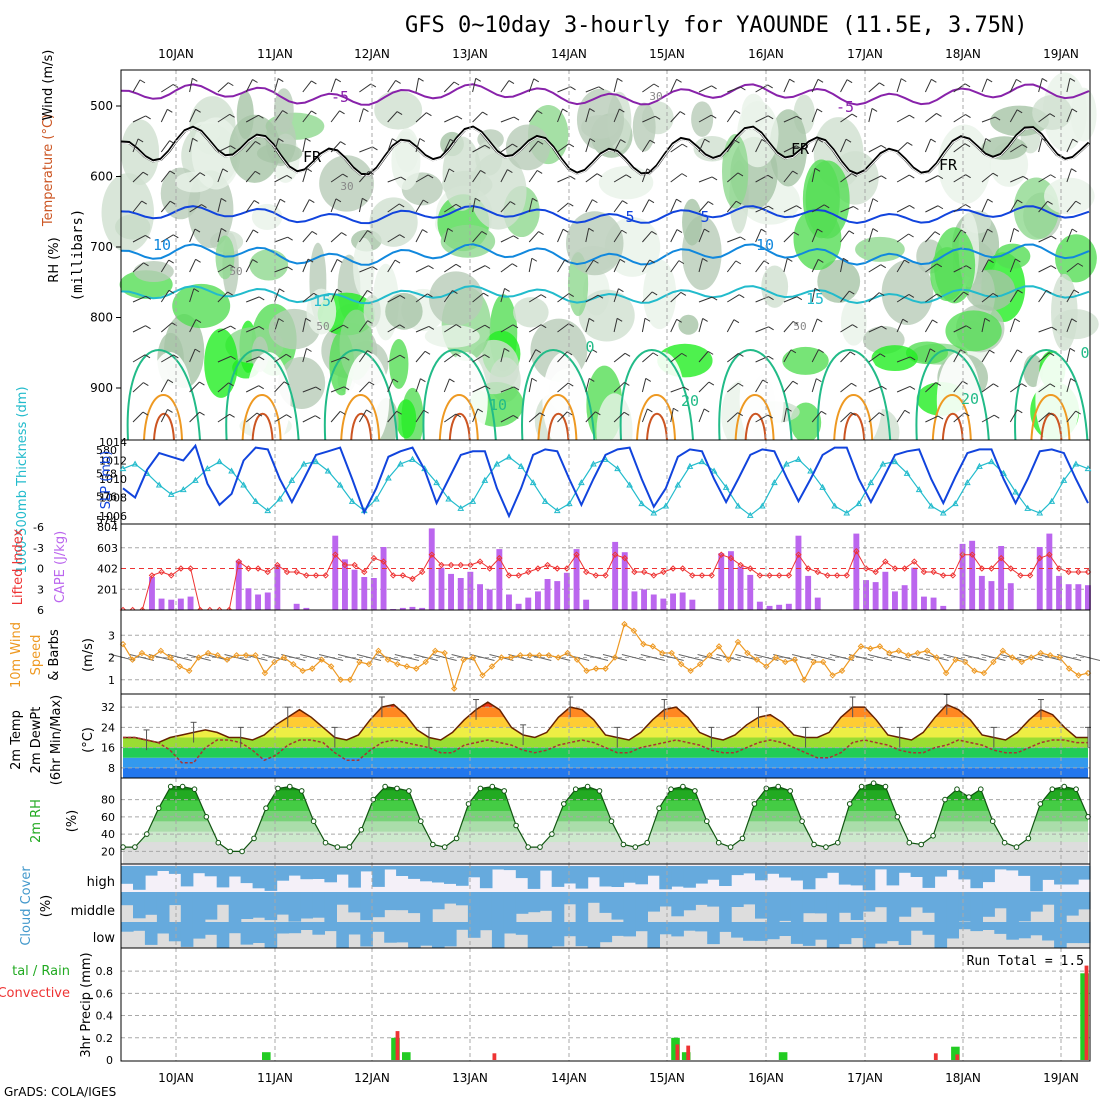  I want to click on thickness-line, so click(605, 486).